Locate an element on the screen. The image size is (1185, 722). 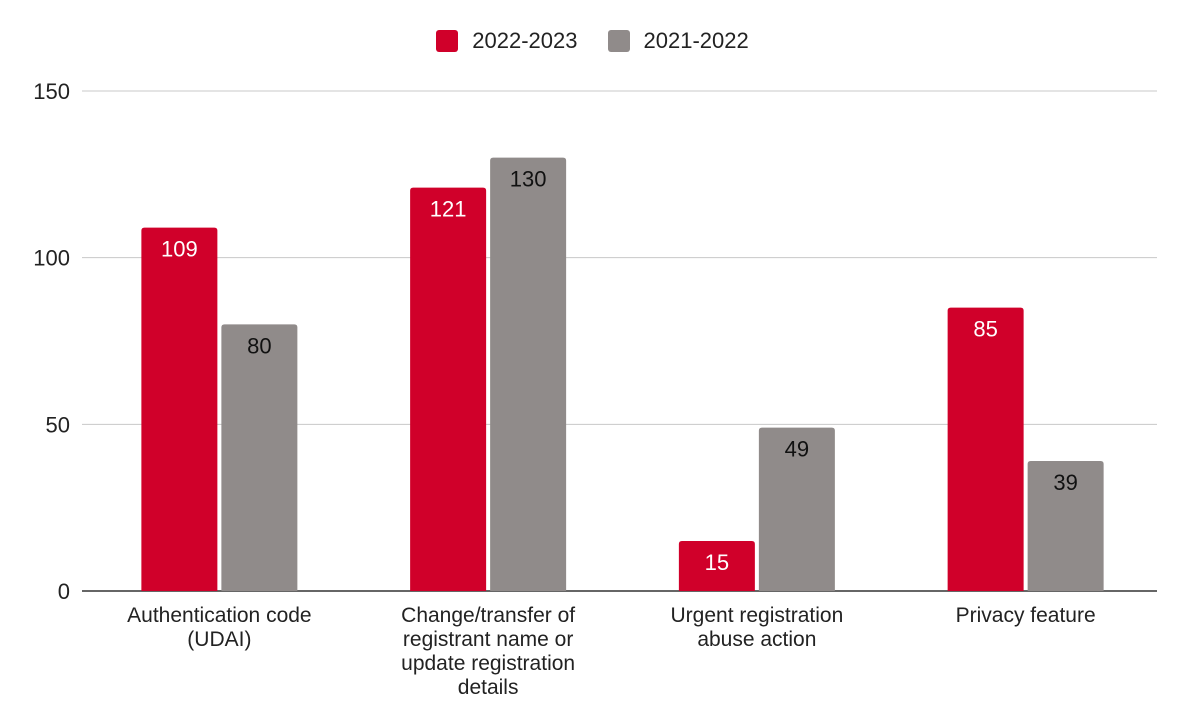
x-tick-label-line: update registration is located at coordinates (488, 663).